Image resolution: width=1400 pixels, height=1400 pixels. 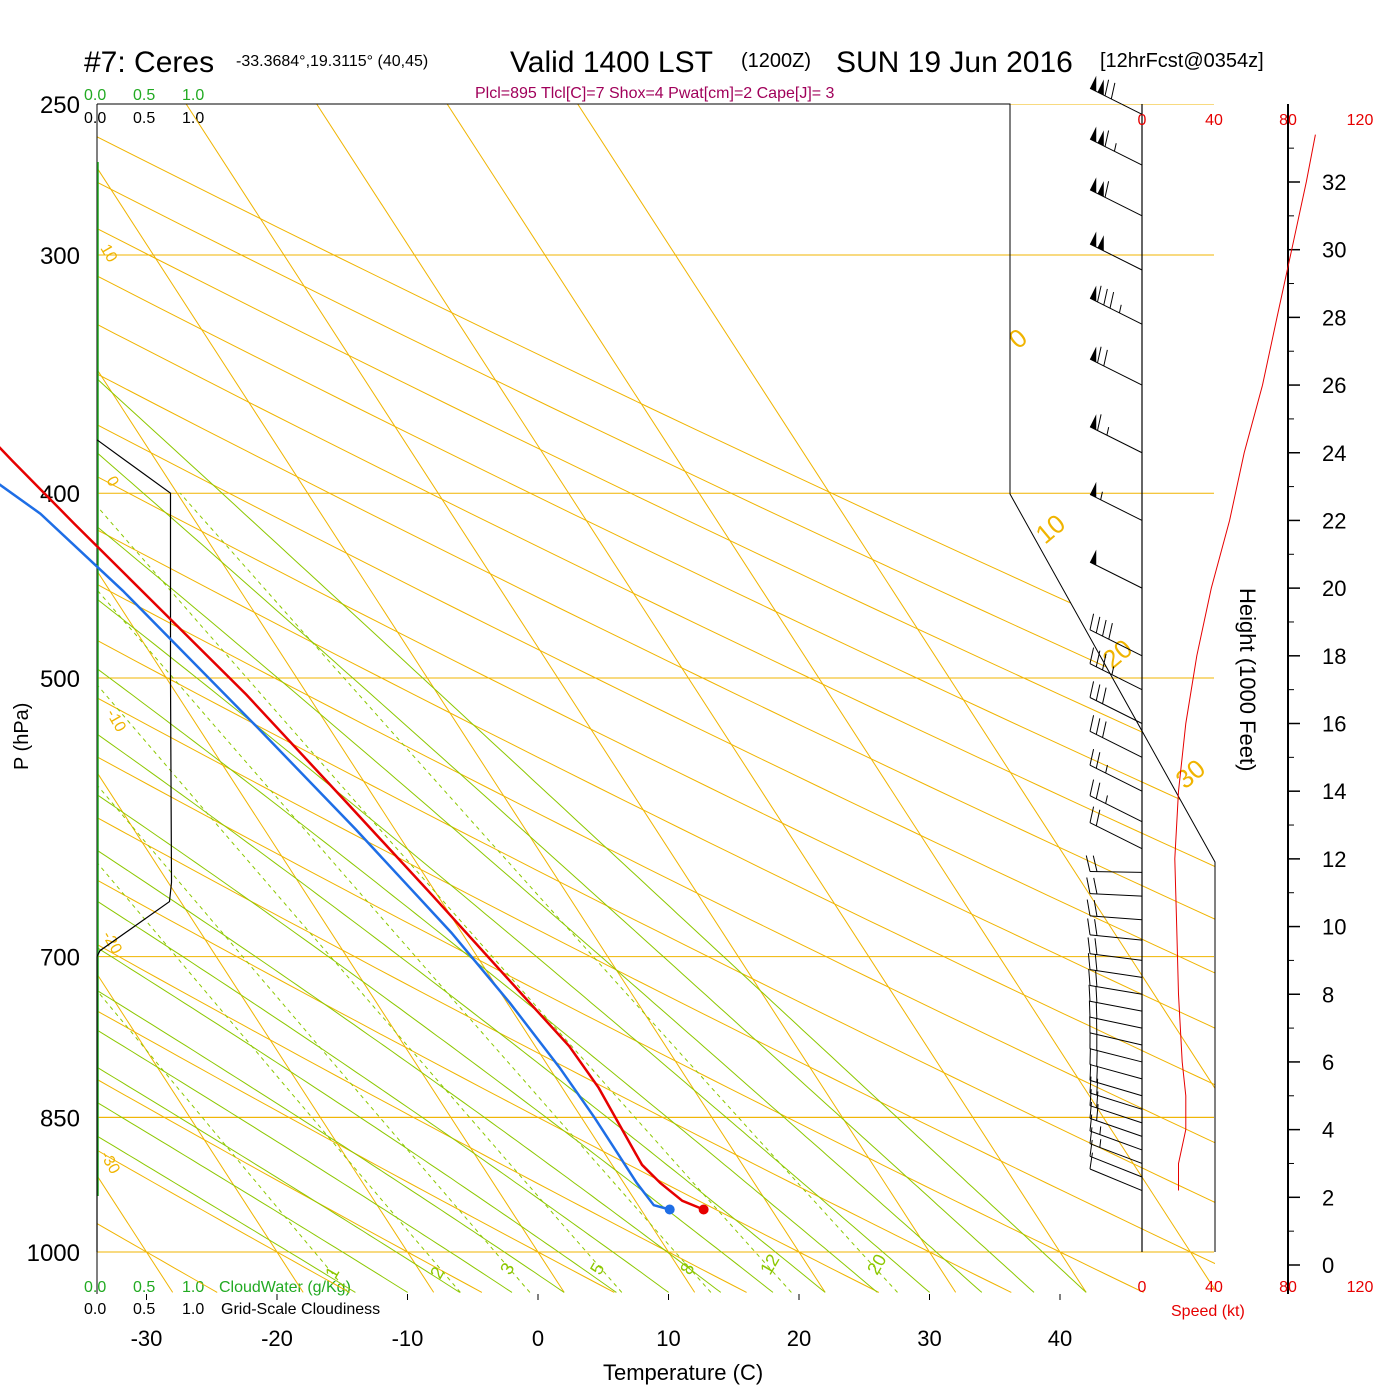 I want to click on cloud-tick-bottom: 1.0, so click(x=193, y=1287).